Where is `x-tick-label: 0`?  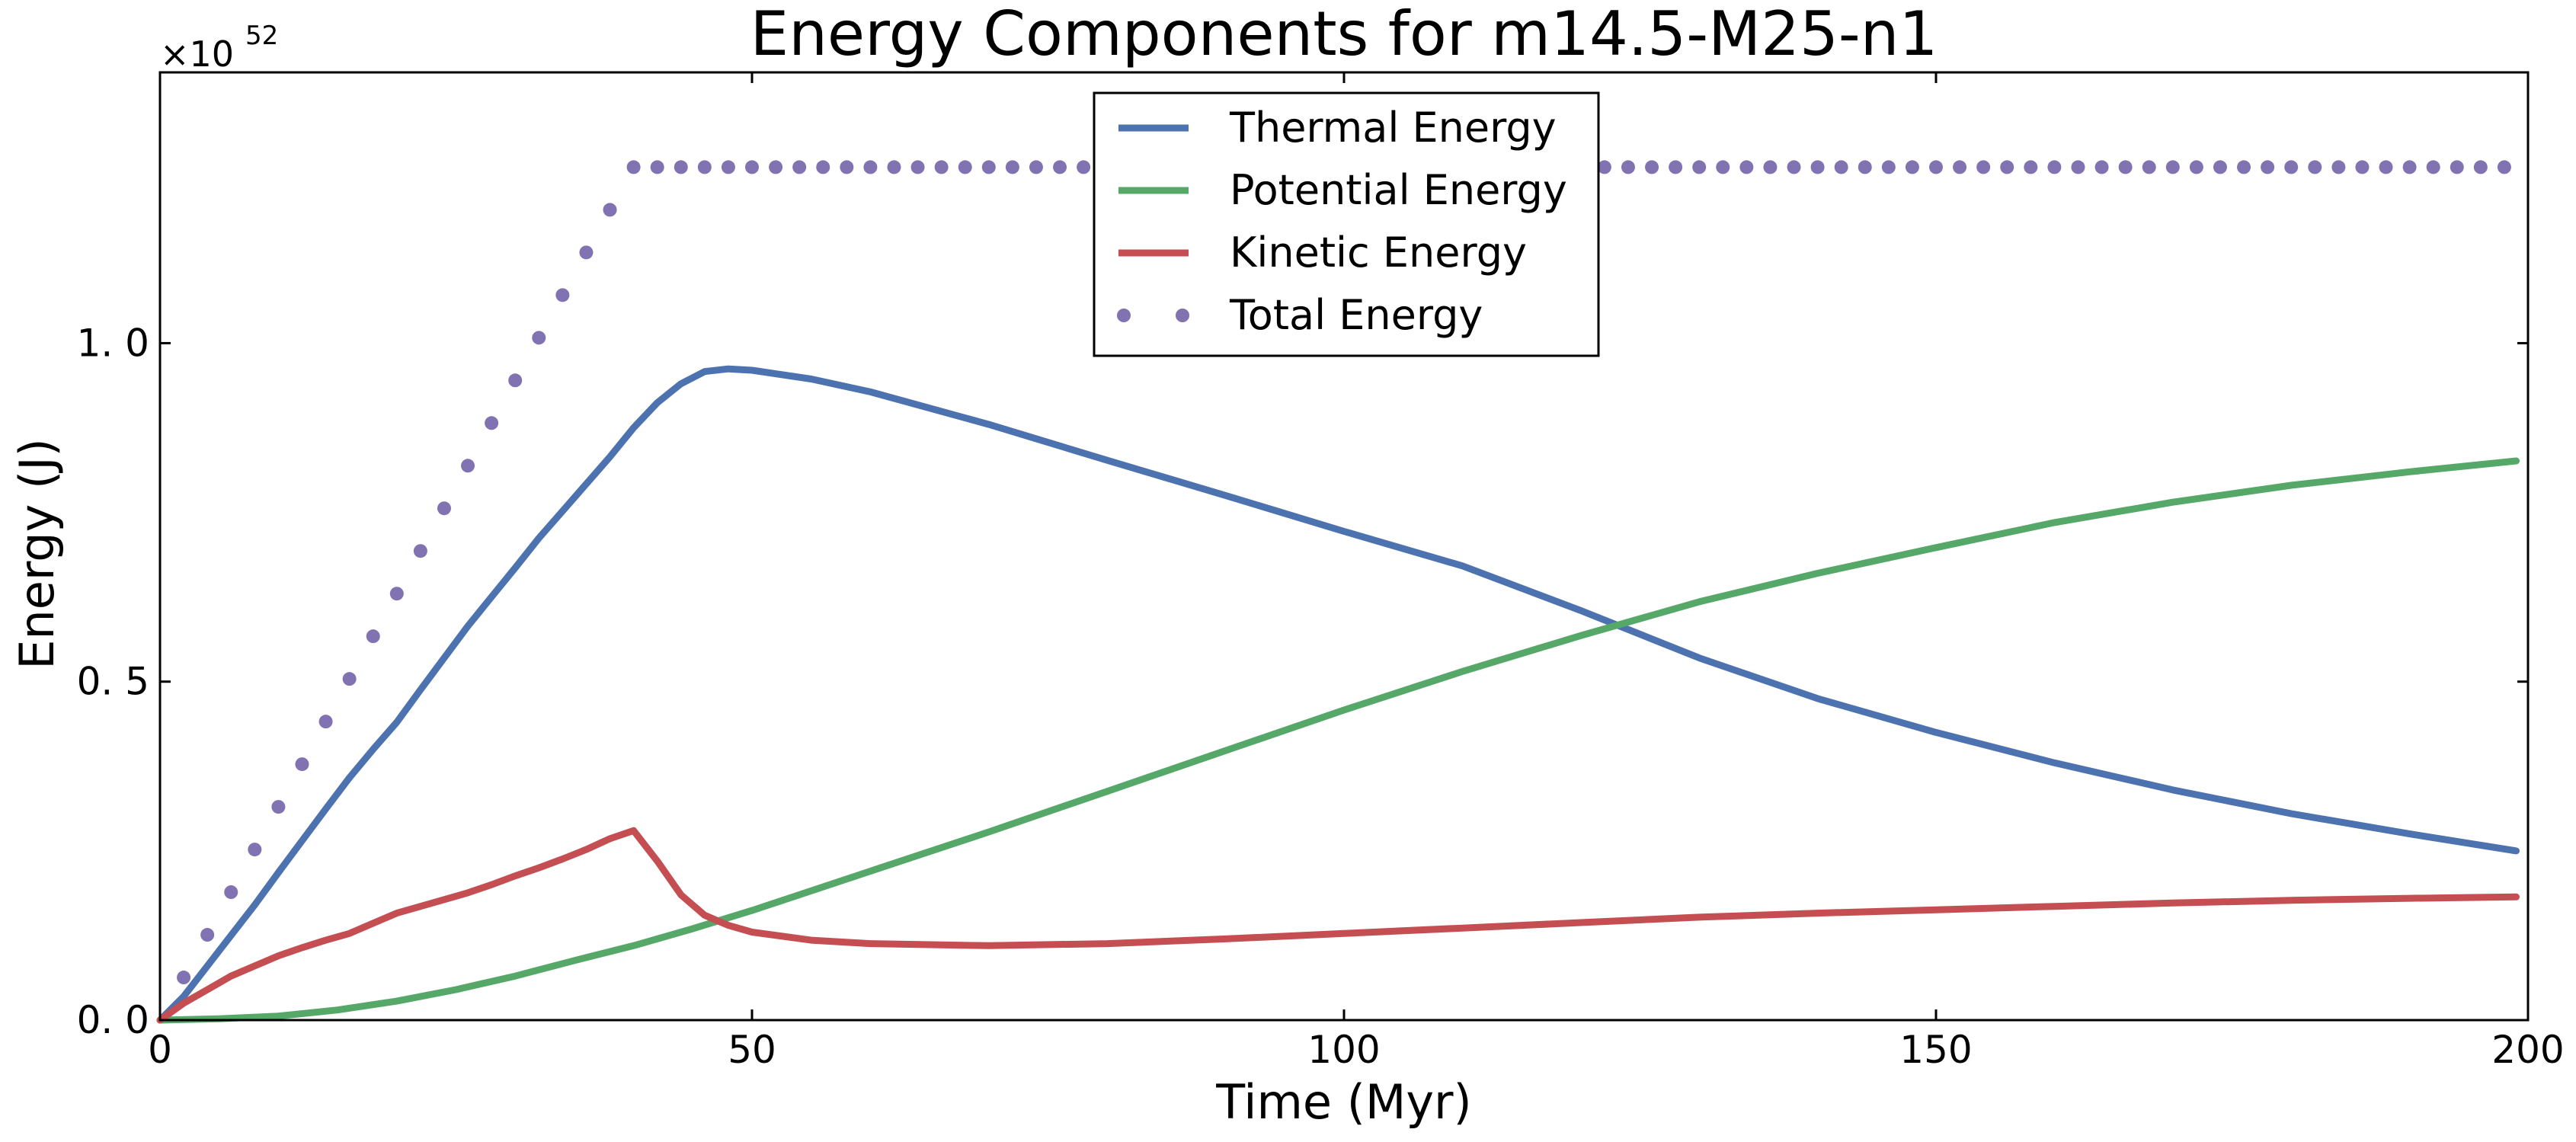
x-tick-label: 0 is located at coordinates (160, 1050).